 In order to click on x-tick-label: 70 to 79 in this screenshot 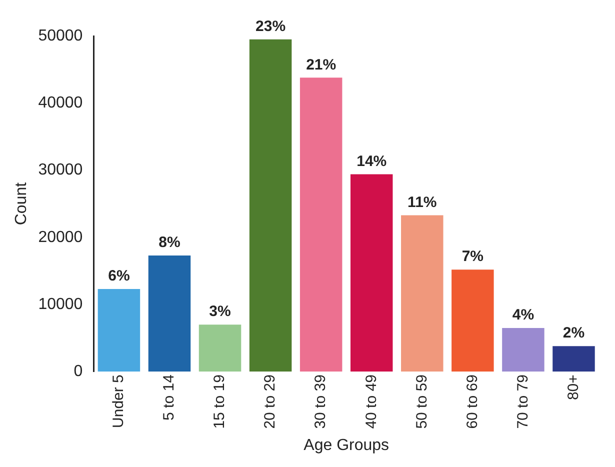, I will do `click(523, 401)`.